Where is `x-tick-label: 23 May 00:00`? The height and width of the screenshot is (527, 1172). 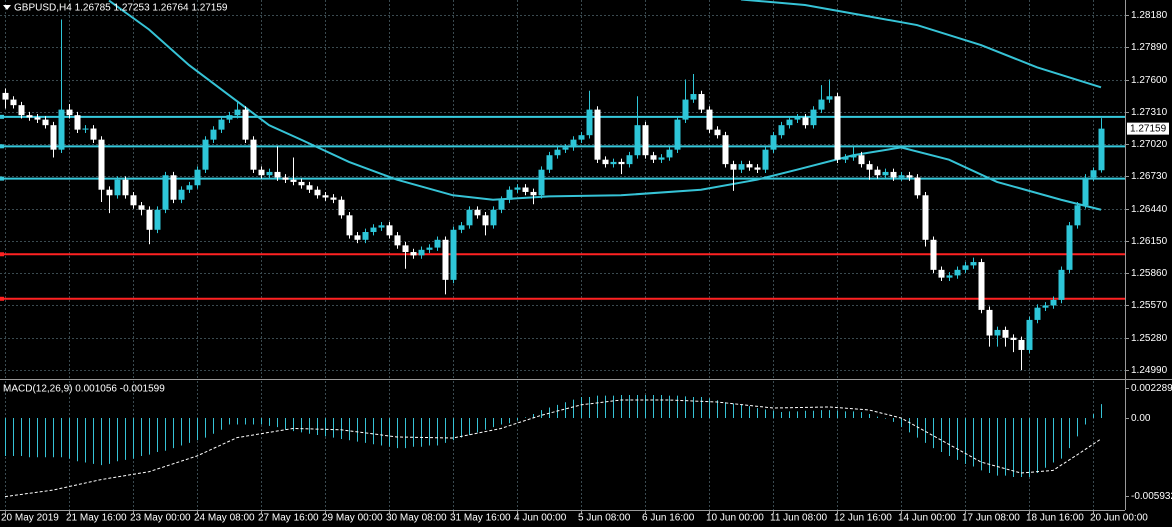
x-tick-label: 23 May 00:00 is located at coordinates (160, 518).